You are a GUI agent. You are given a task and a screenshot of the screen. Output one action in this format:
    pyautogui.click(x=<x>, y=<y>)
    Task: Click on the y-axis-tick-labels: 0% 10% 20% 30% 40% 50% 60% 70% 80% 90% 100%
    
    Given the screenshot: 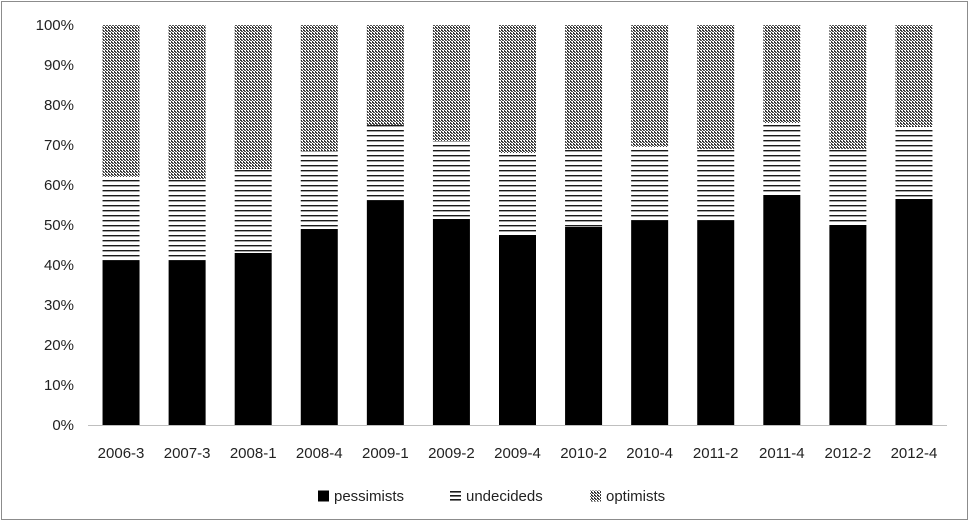 What is the action you would take?
    pyautogui.click(x=55, y=225)
    